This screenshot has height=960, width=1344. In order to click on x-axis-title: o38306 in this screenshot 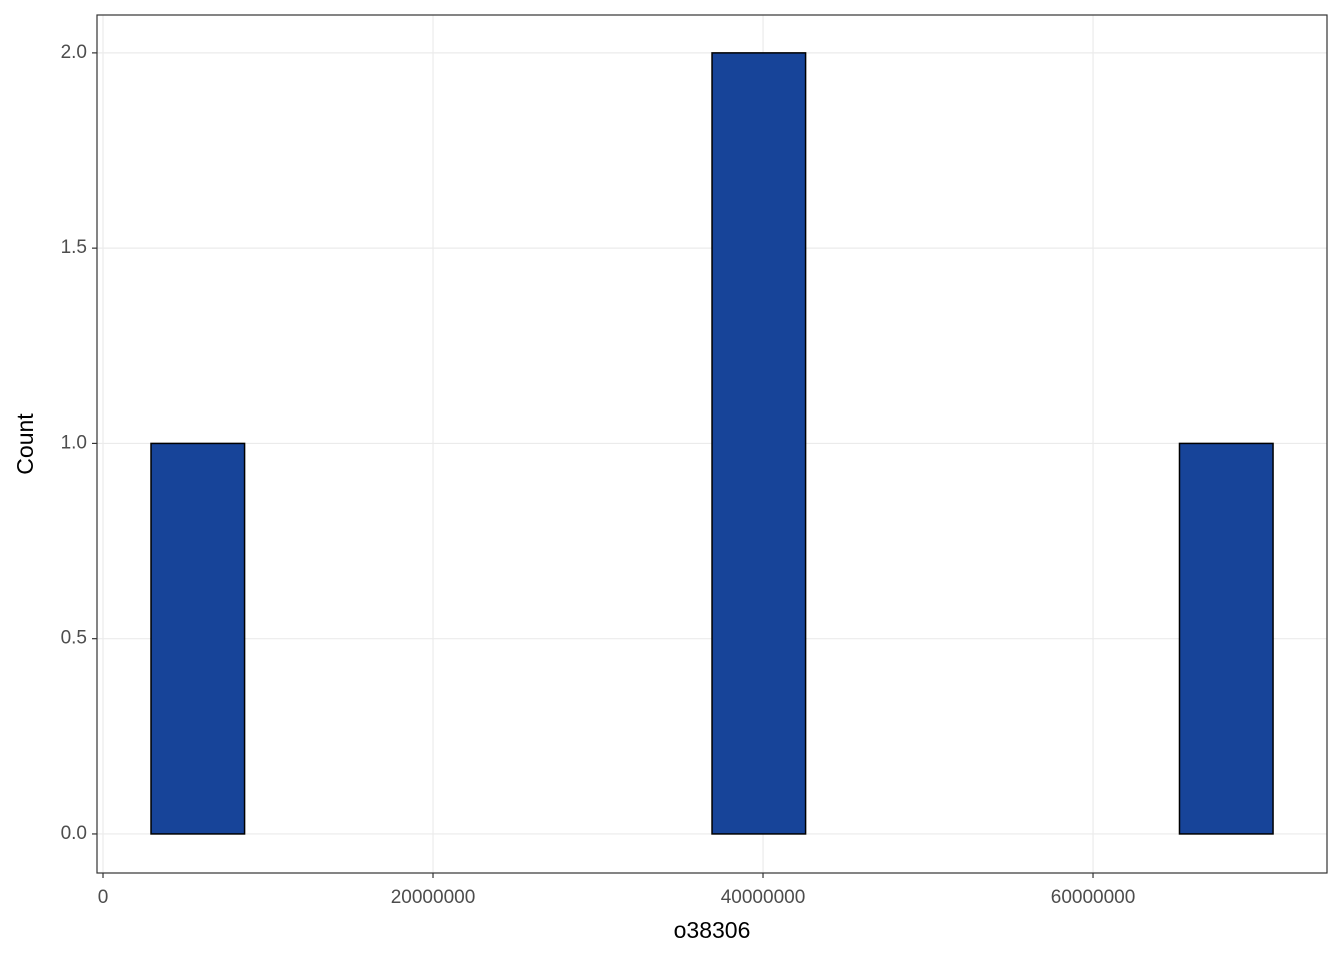, I will do `click(712, 930)`.